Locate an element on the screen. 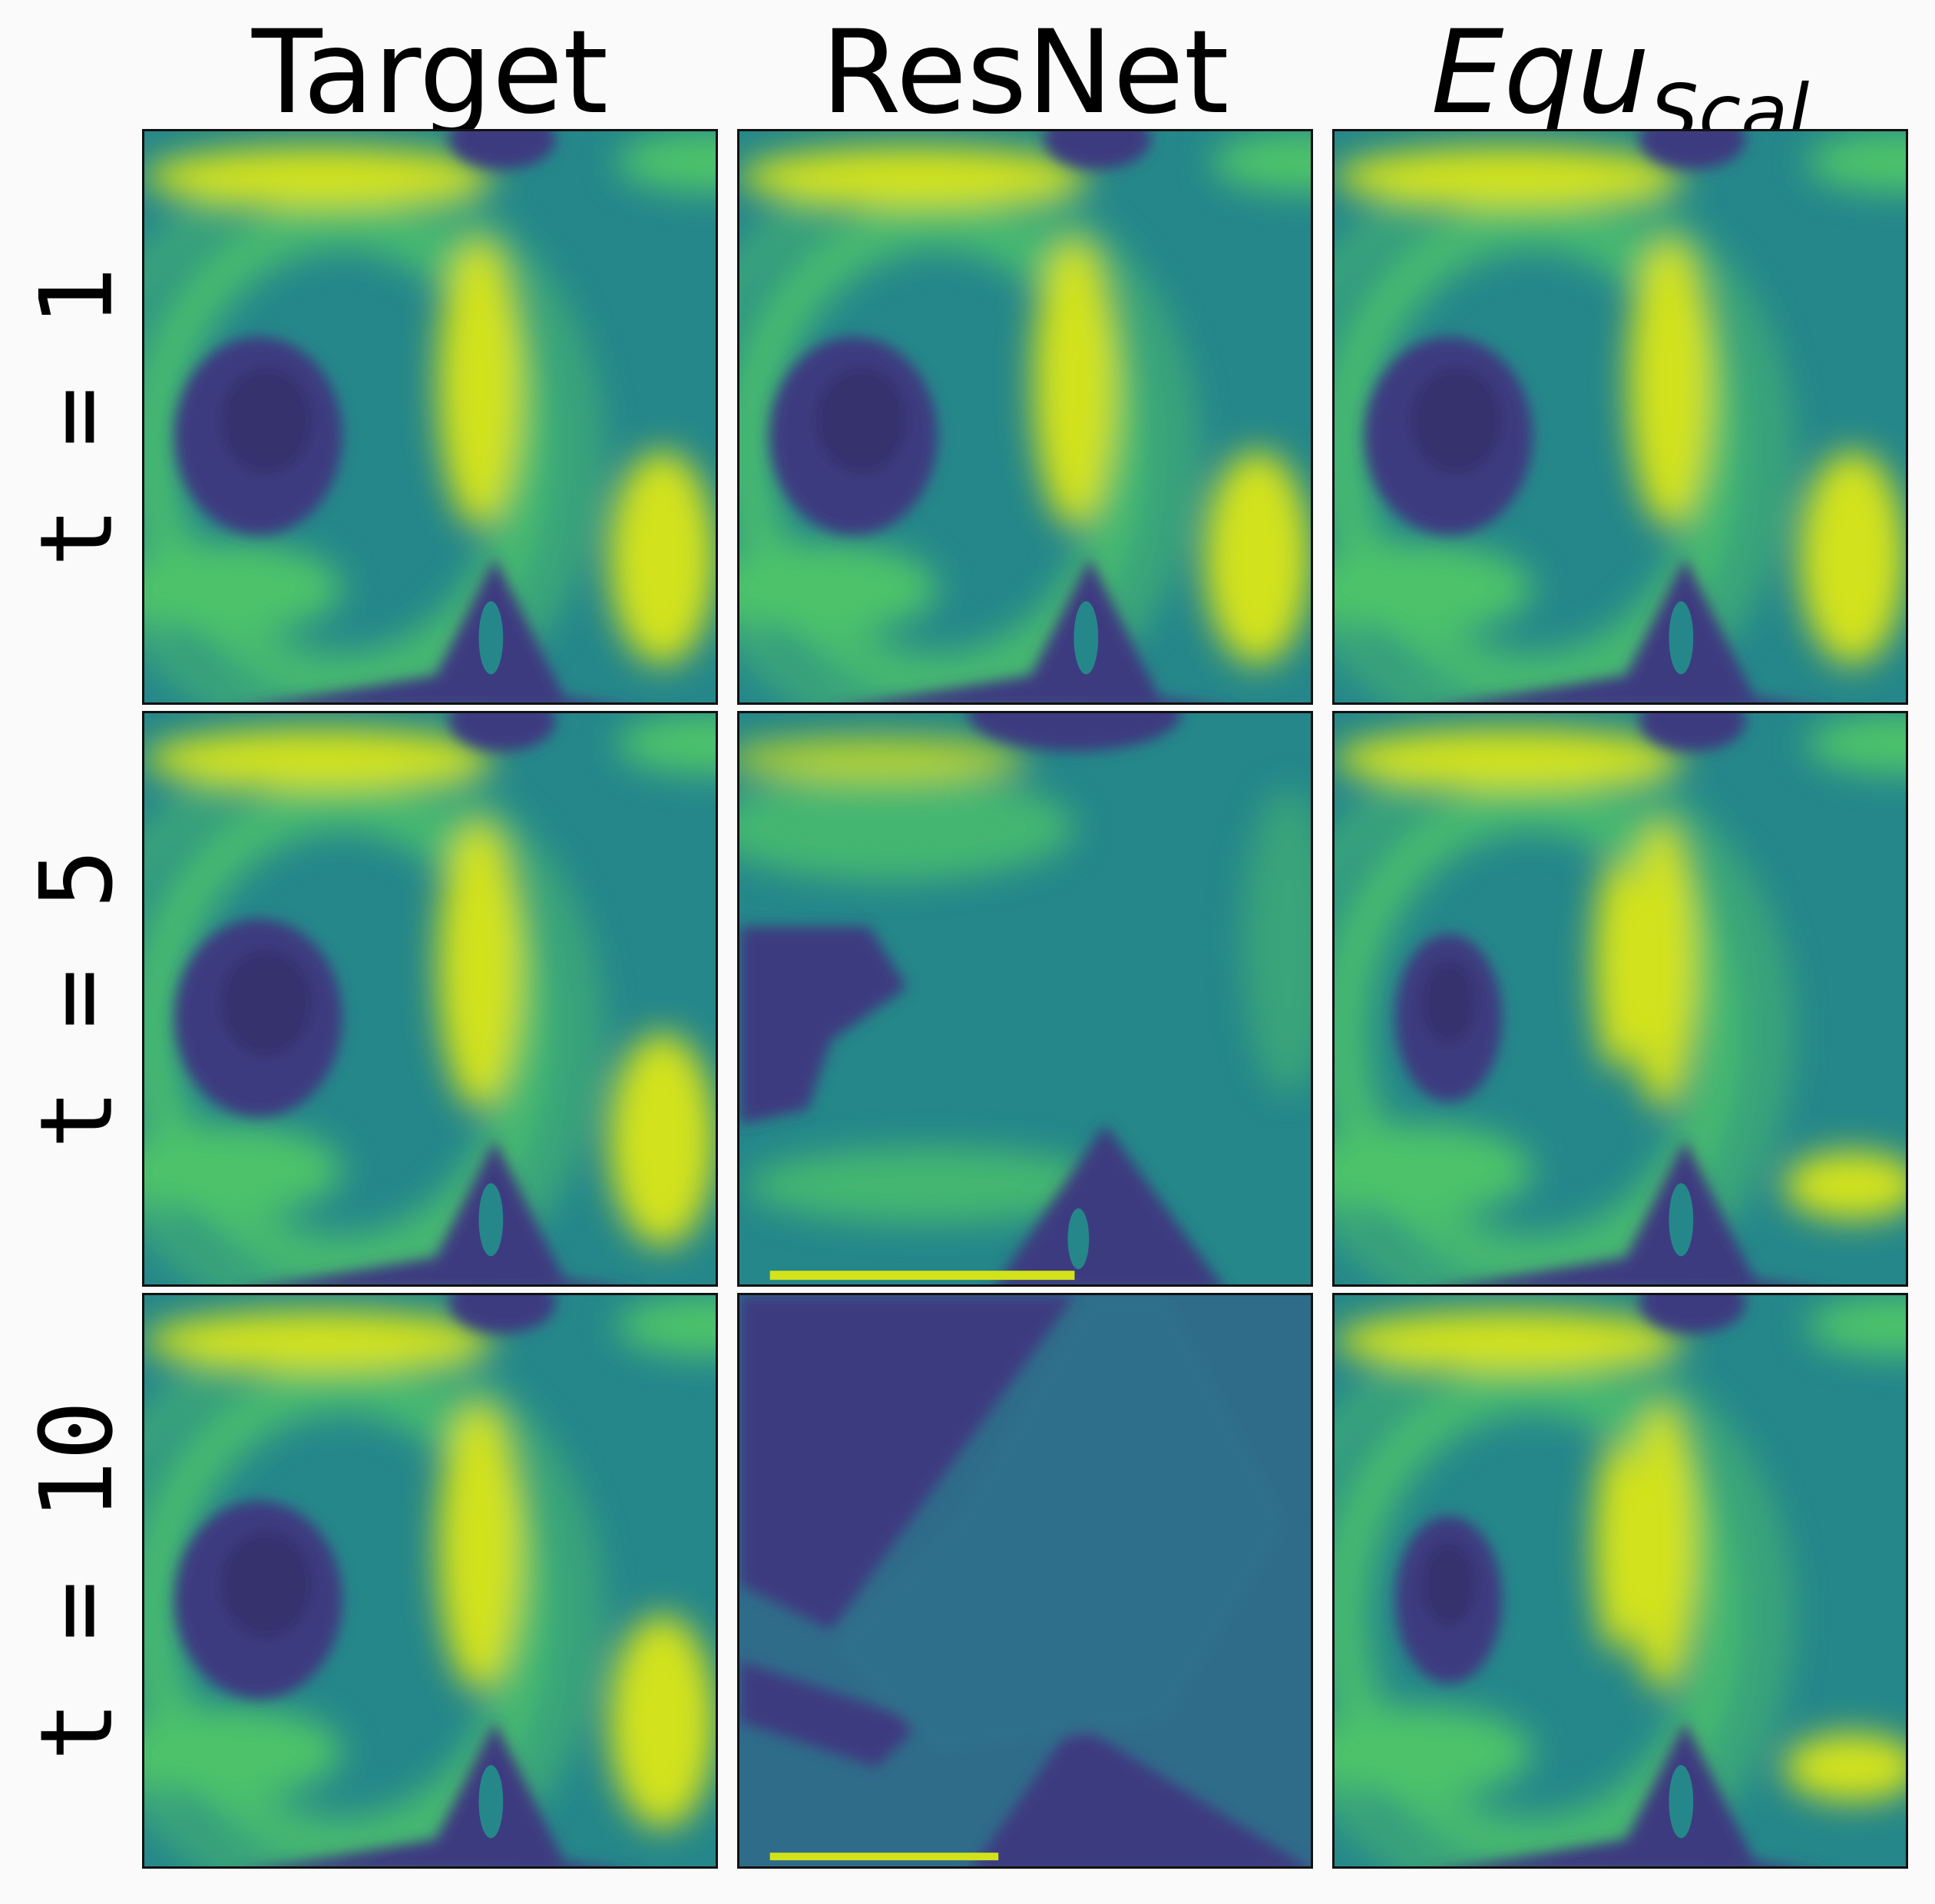  column-title-target: Target is located at coordinates (430, 73).